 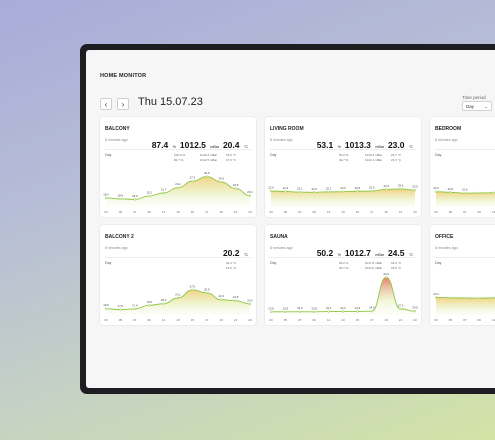 I want to click on time-period-select: Day ⌄, so click(x=477, y=106).